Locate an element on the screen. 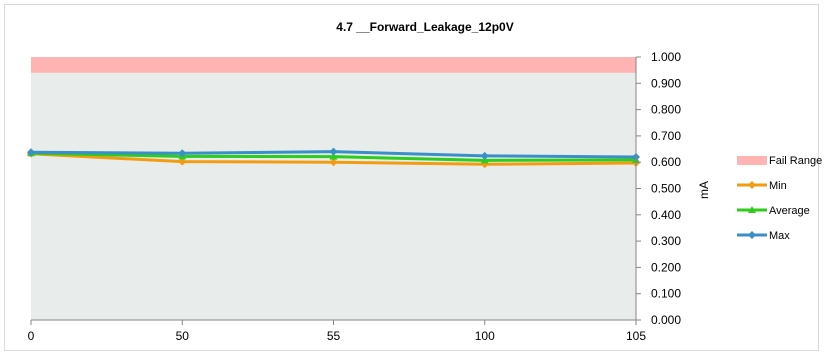 Image resolution: width=825 pixels, height=357 pixels. x-tick-label: 0 is located at coordinates (31, 336).